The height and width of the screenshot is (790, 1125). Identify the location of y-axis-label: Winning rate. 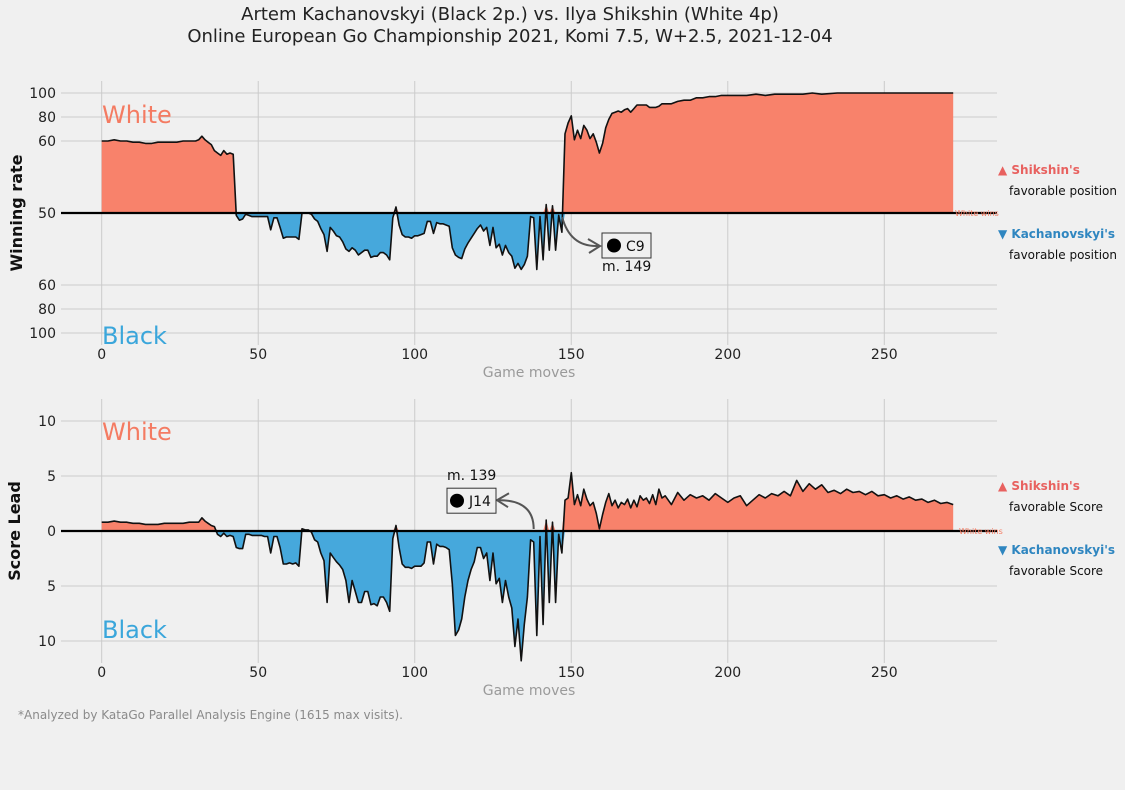
(16, 212).